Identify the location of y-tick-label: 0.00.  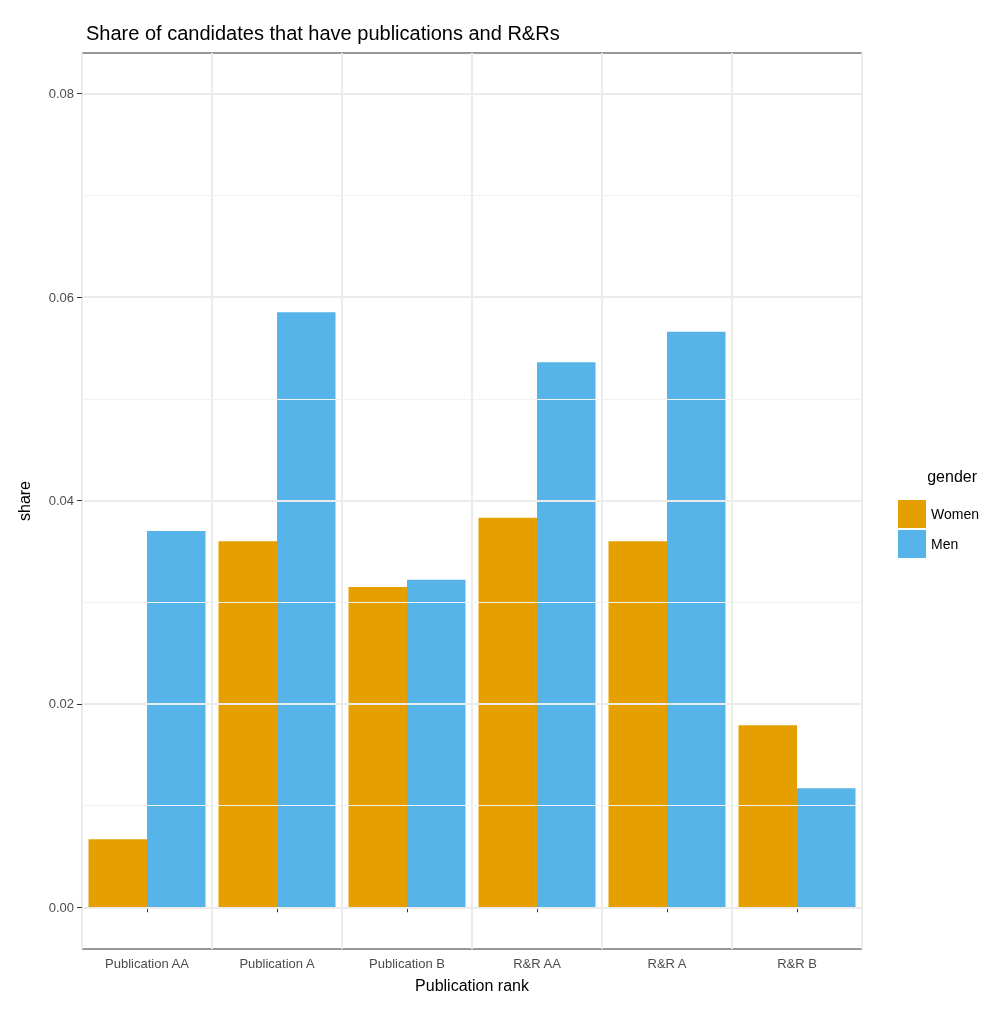
(61, 907).